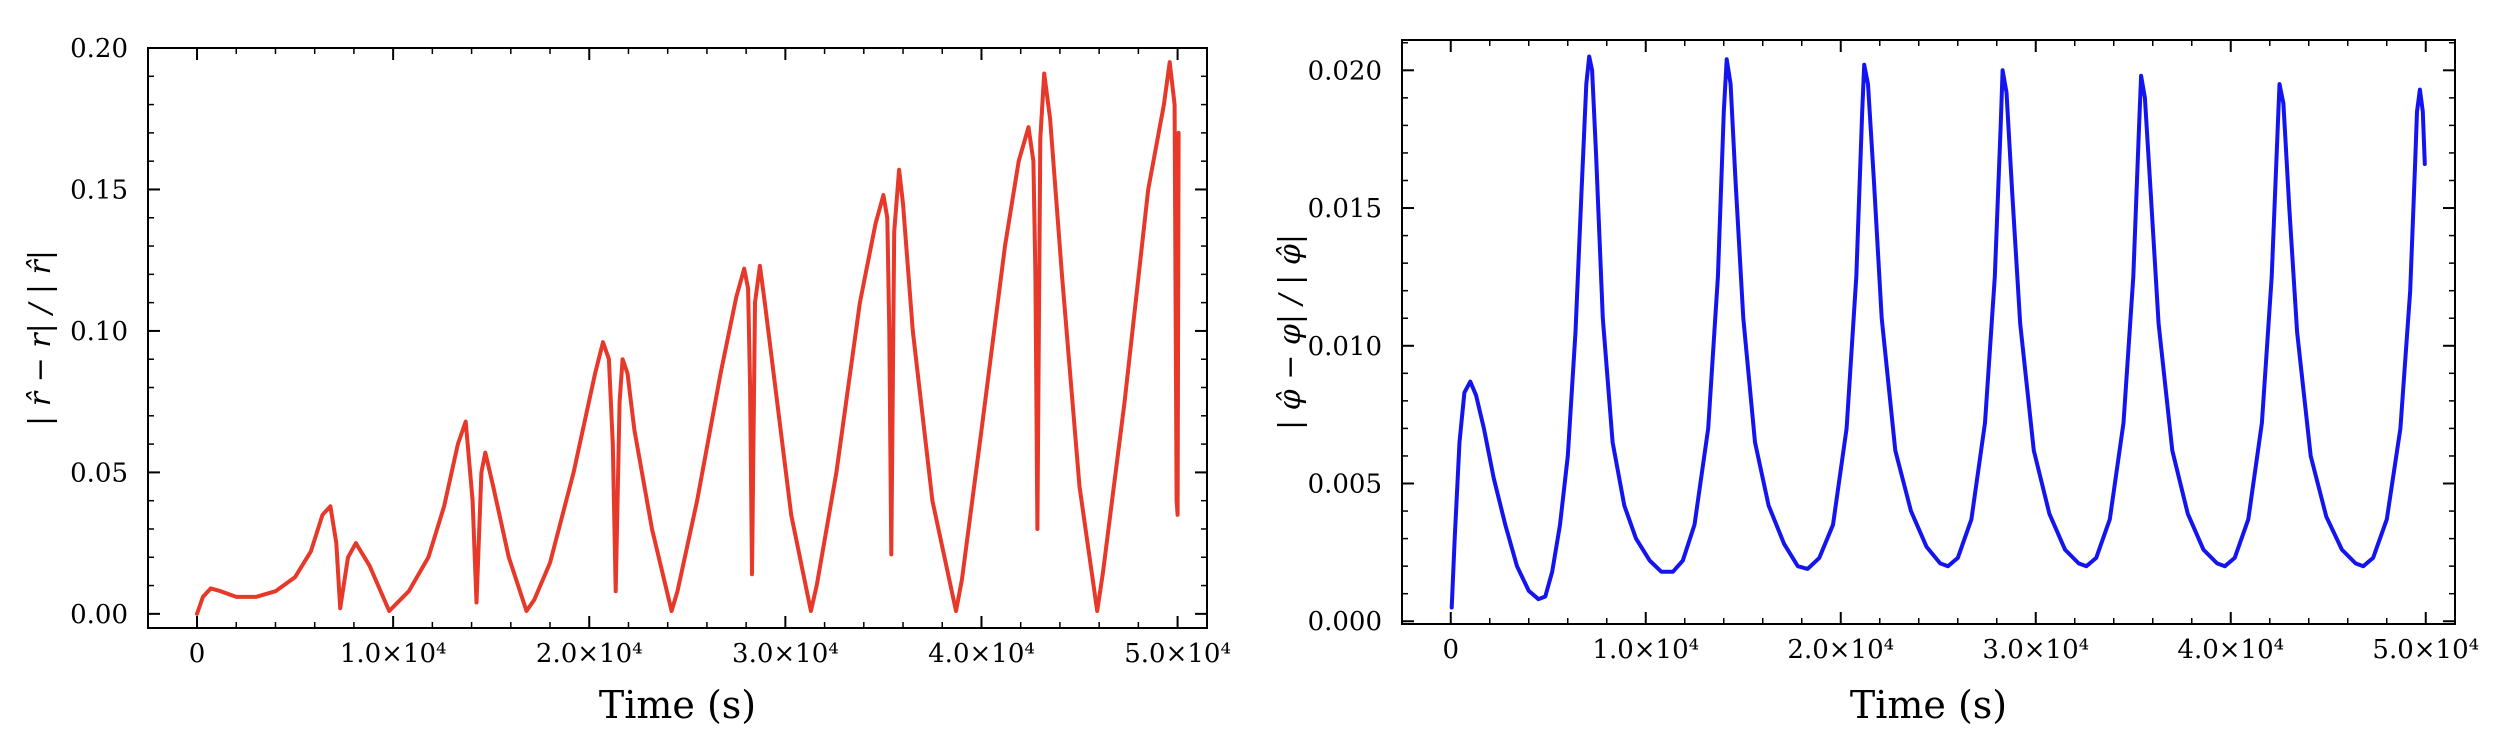 The height and width of the screenshot is (750, 2500). I want to click on left-ytick-label: 0.15, so click(99, 190).